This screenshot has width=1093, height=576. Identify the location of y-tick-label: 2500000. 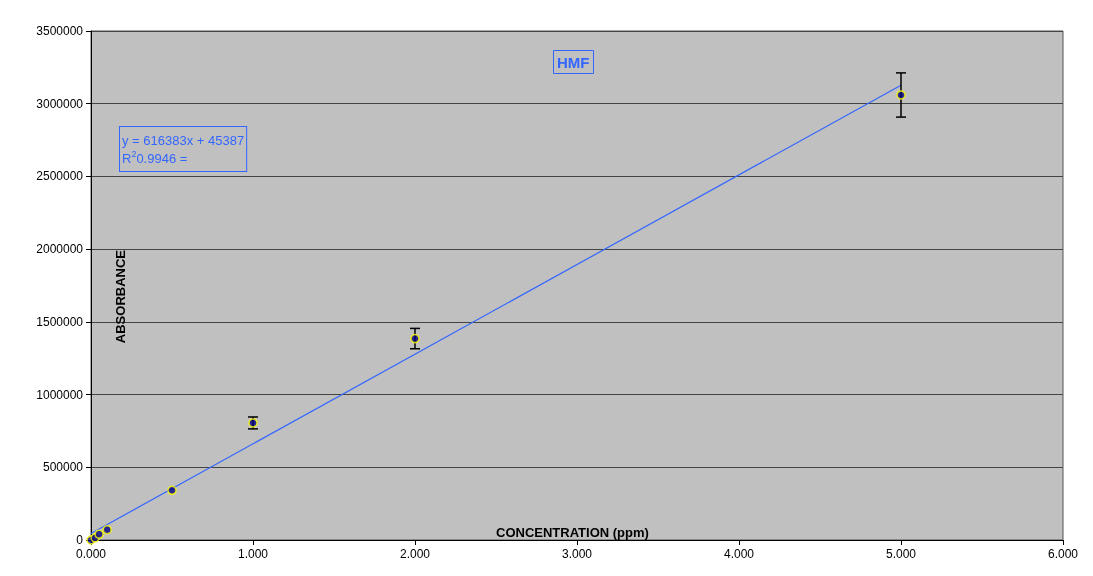
(60, 176).